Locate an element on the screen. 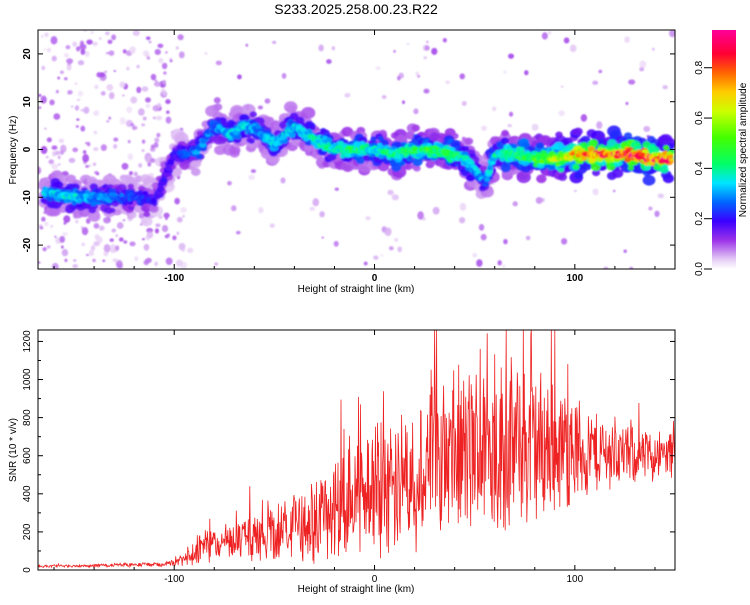  spectrogram-x-label: Height of straight line (km) is located at coordinates (356, 289).